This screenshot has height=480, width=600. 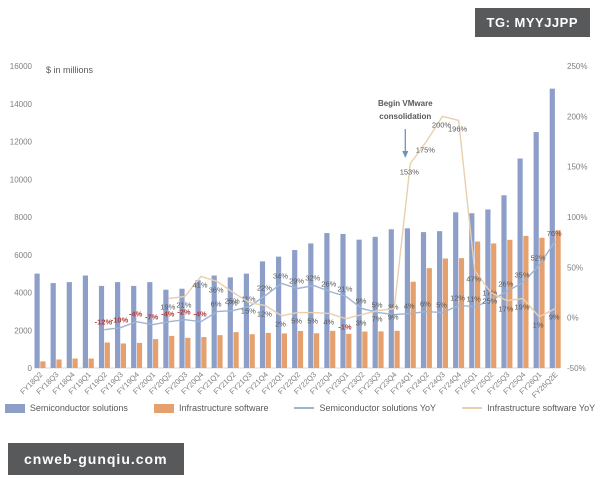 What do you see at coordinates (23, 255) in the screenshot?
I see `left-axis-tick-label: 6000` at bounding box center [23, 255].